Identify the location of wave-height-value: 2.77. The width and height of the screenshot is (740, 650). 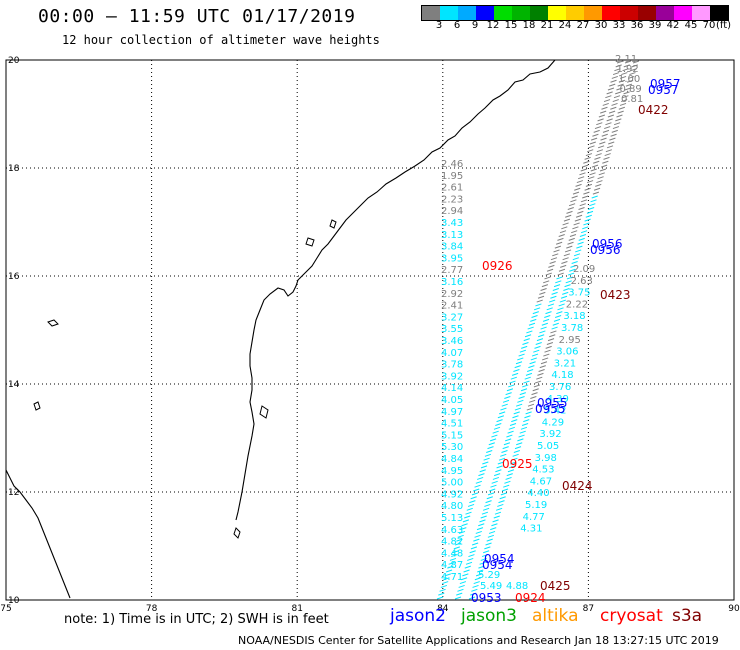
(452, 270).